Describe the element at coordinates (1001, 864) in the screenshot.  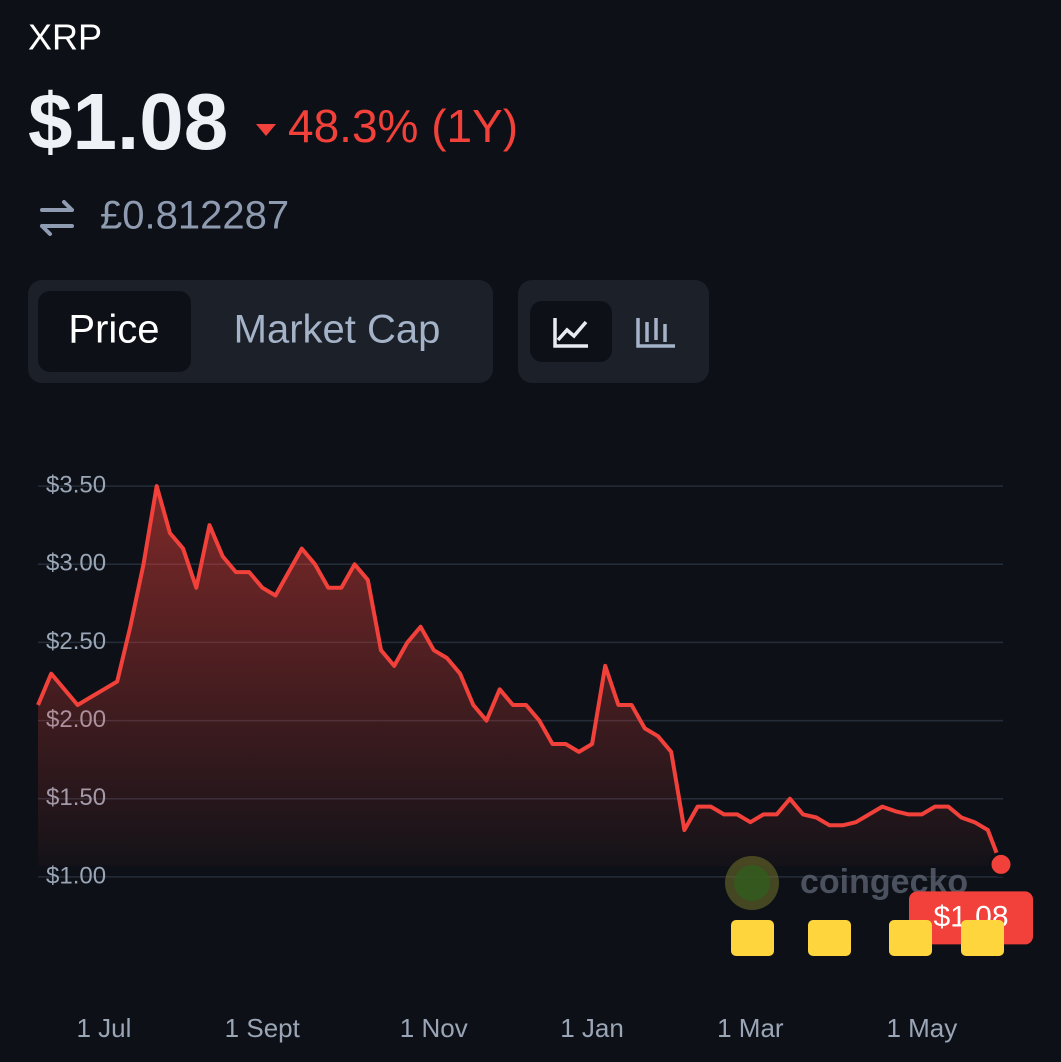
I see `last-point` at that location.